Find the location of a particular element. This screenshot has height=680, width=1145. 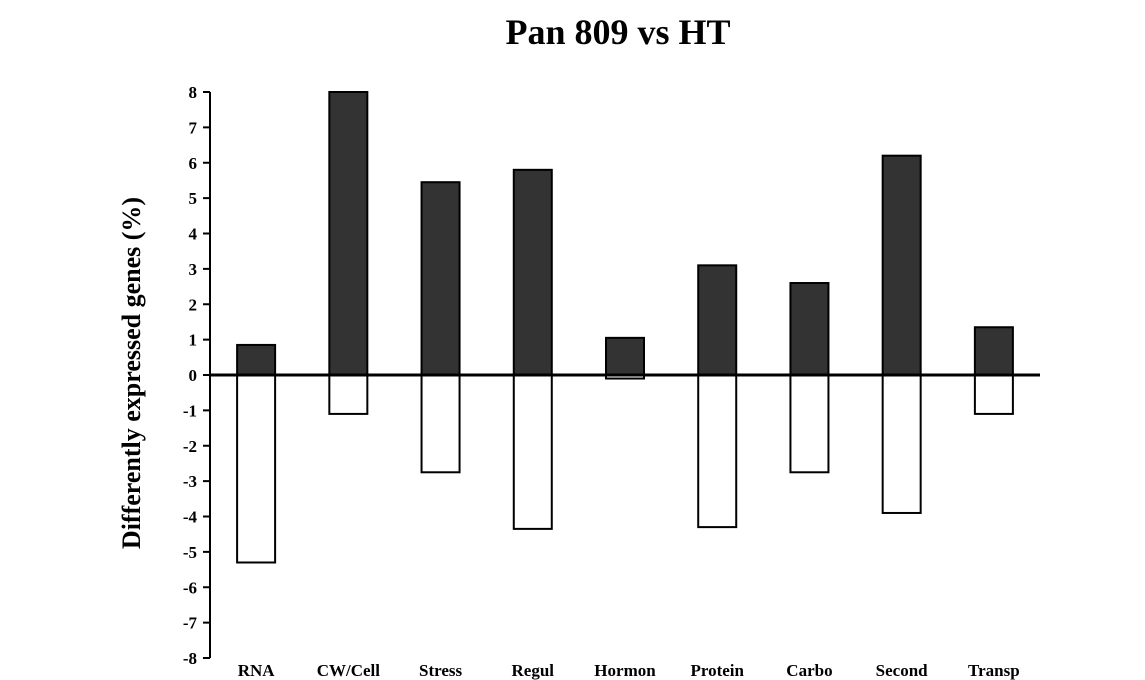

bar-positive-hormon is located at coordinates (625, 356).